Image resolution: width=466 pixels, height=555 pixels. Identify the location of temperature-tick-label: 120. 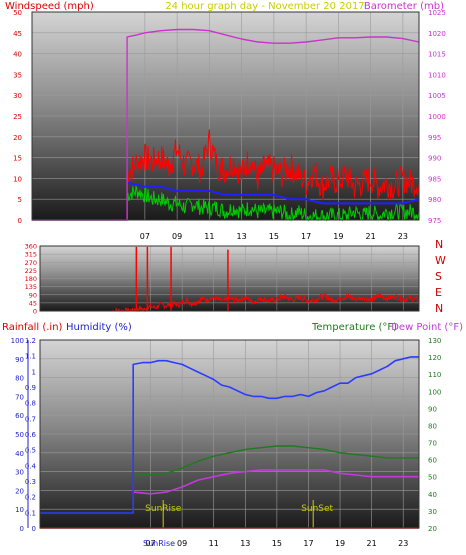
(434, 358).